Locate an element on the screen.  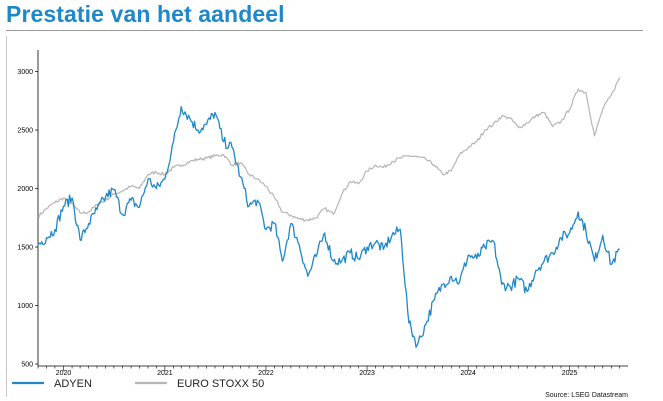
y-tick-label: 3000 is located at coordinates (25, 72).